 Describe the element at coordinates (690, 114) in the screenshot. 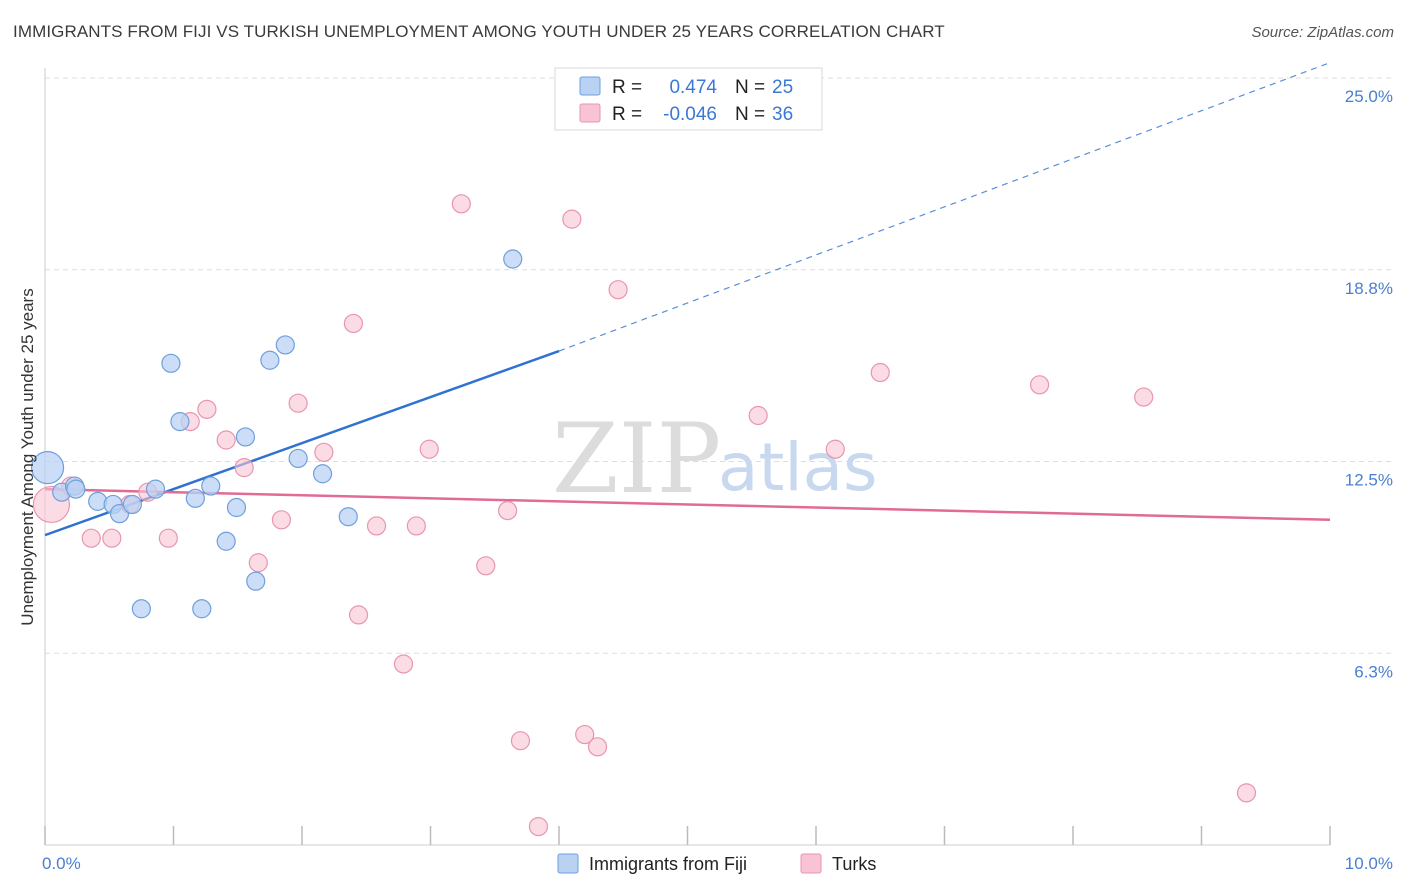

I see `legend-turks-r-value: -0.046` at that location.